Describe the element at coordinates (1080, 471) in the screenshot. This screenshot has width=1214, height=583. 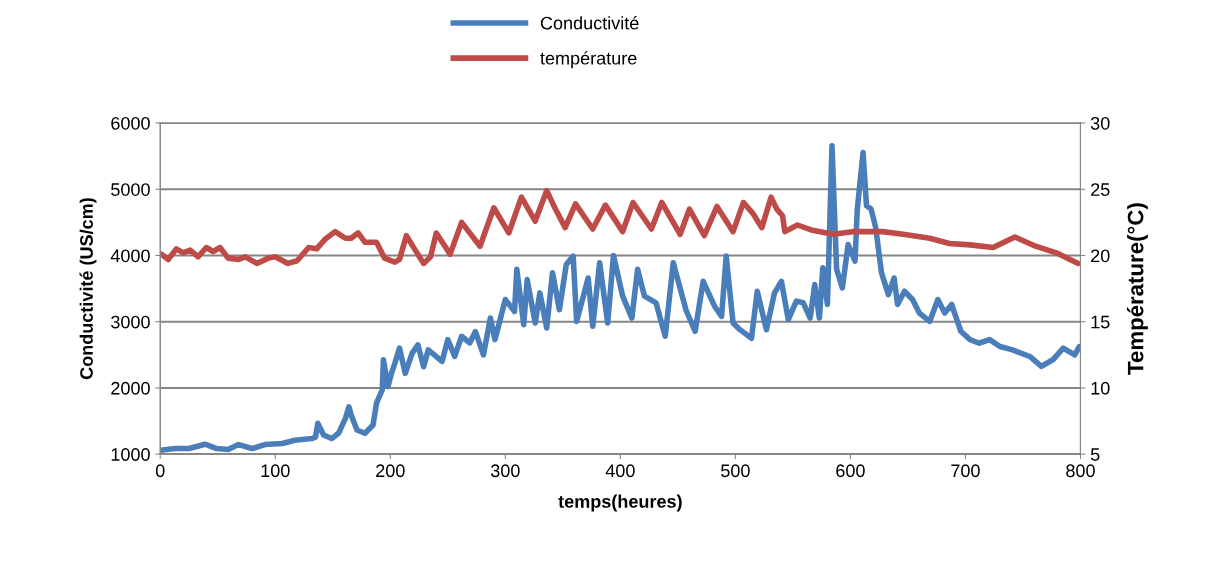
I see `x-tick-label: 800` at that location.